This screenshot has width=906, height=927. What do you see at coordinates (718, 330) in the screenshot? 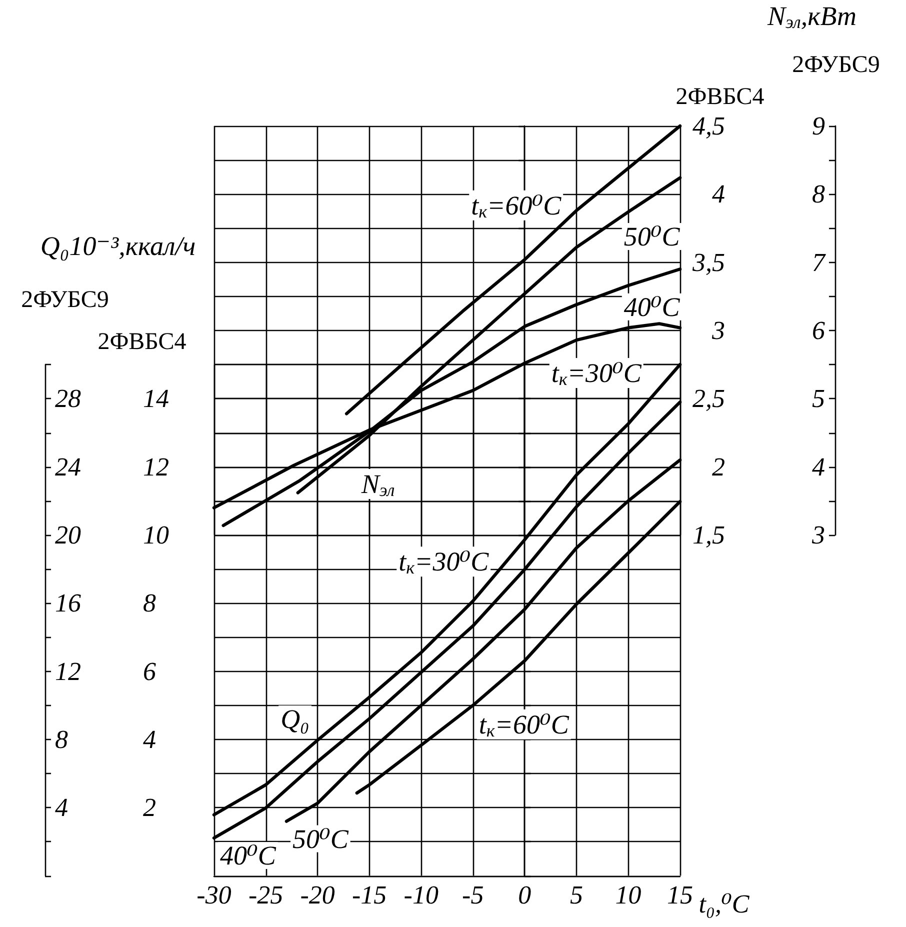
I see `y-tick-label: 3` at bounding box center [718, 330].